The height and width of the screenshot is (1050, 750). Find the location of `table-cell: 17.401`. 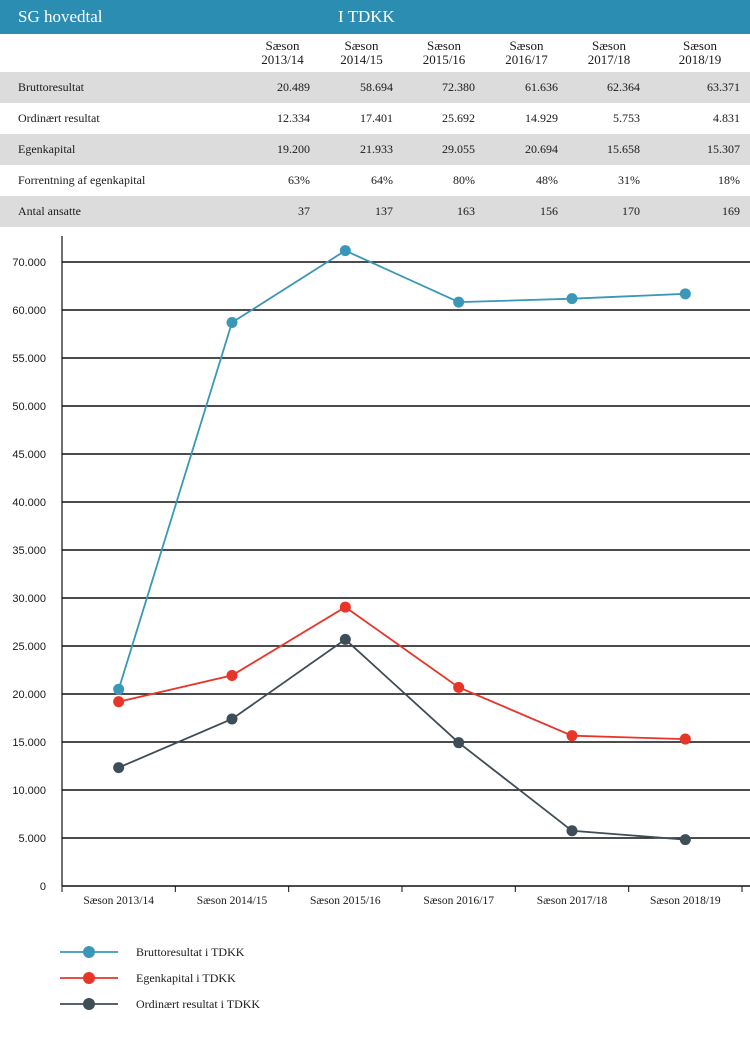

table-cell: 17.401 is located at coordinates (376, 118).